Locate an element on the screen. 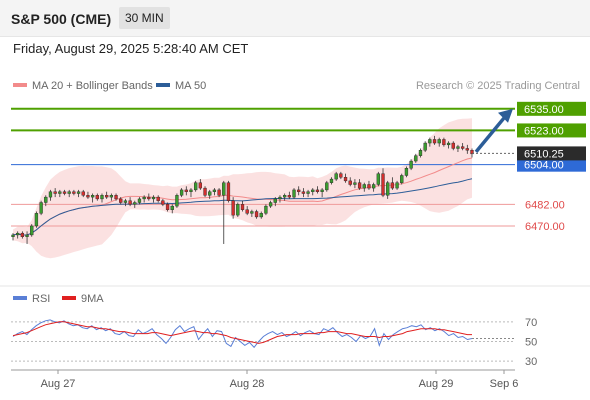  x-tick-label: Sep 6 is located at coordinates (504, 384).